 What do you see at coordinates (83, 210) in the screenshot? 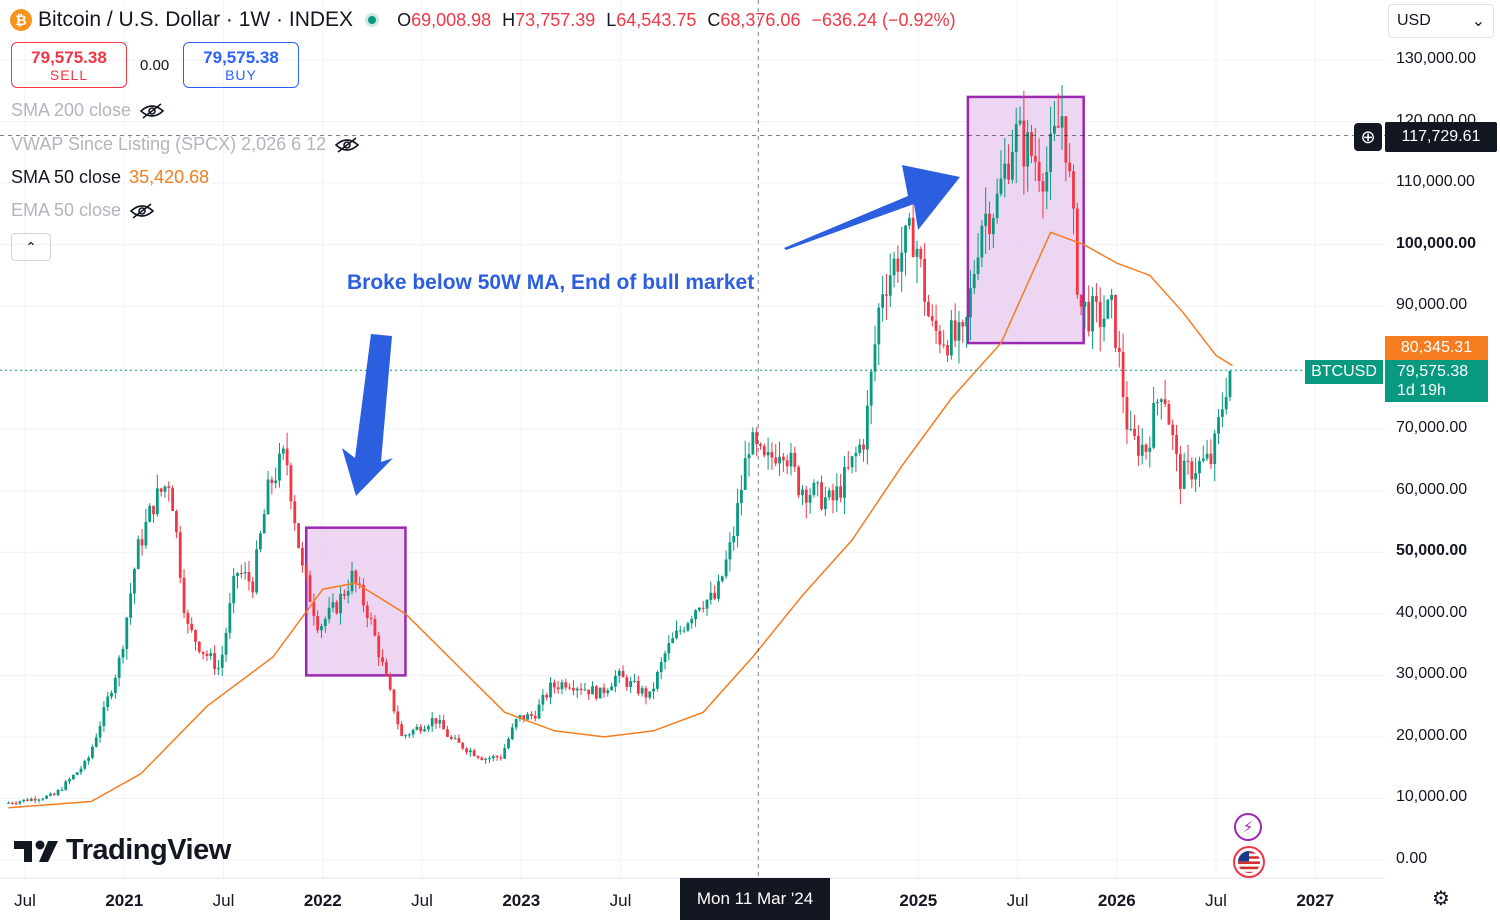
I see `indicator-ema50: EMA 50 close` at bounding box center [83, 210].